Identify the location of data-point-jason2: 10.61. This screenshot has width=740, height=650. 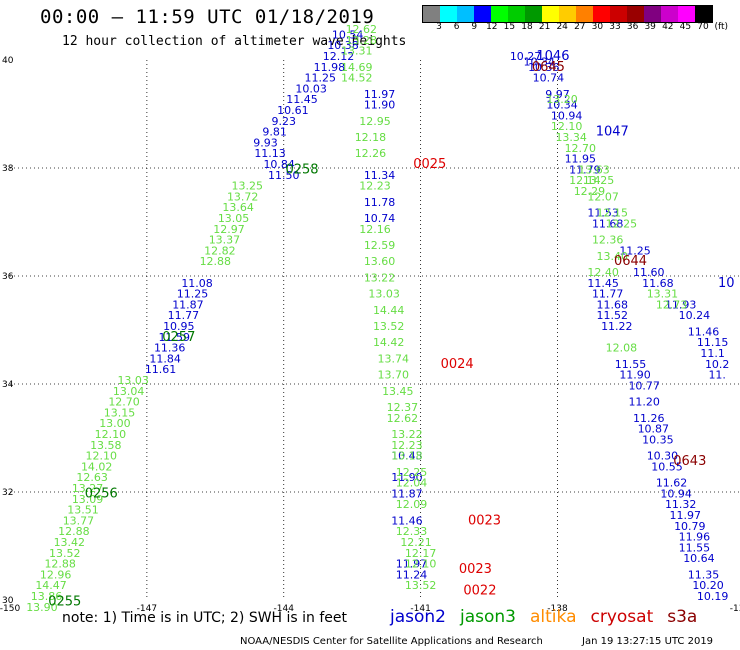
(293, 110).